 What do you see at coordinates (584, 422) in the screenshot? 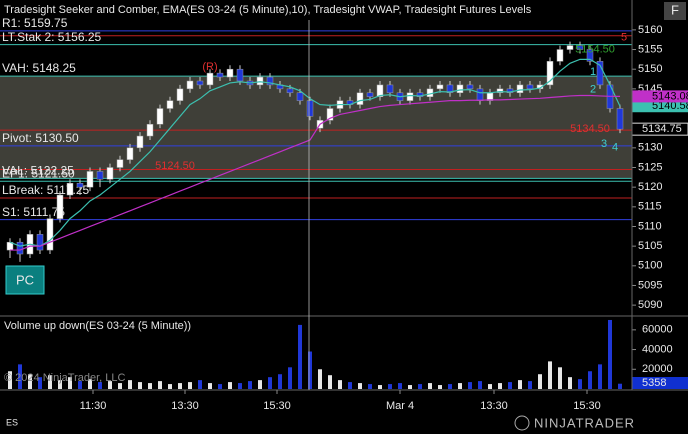
I see `logo: NINJATRADER` at bounding box center [584, 422].